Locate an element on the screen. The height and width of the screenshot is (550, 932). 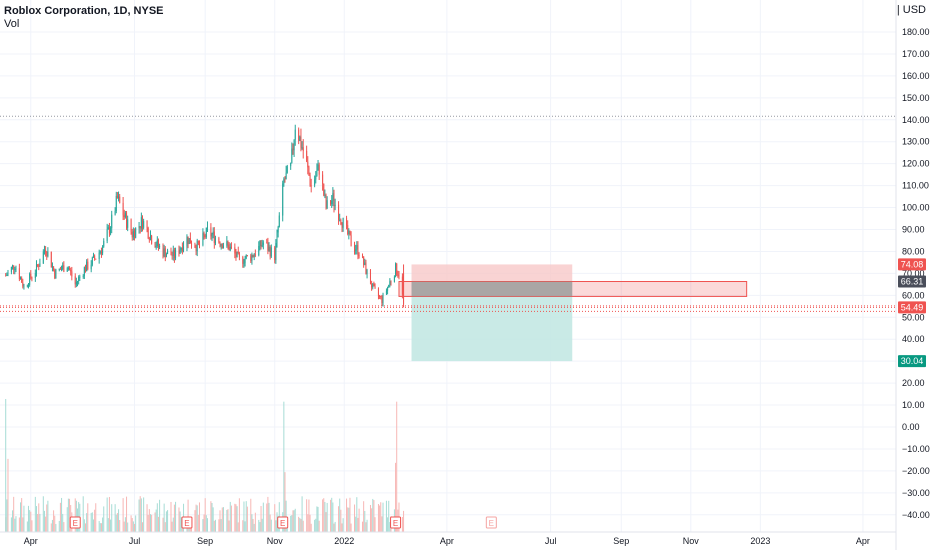
earnings-label: E is located at coordinates (282, 523).